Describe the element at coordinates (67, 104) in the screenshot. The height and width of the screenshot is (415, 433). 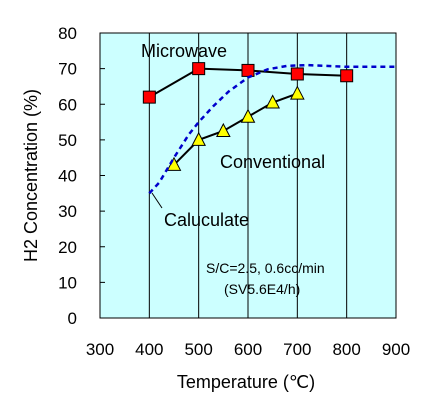
I see `y-tick-label-60: 60` at that location.